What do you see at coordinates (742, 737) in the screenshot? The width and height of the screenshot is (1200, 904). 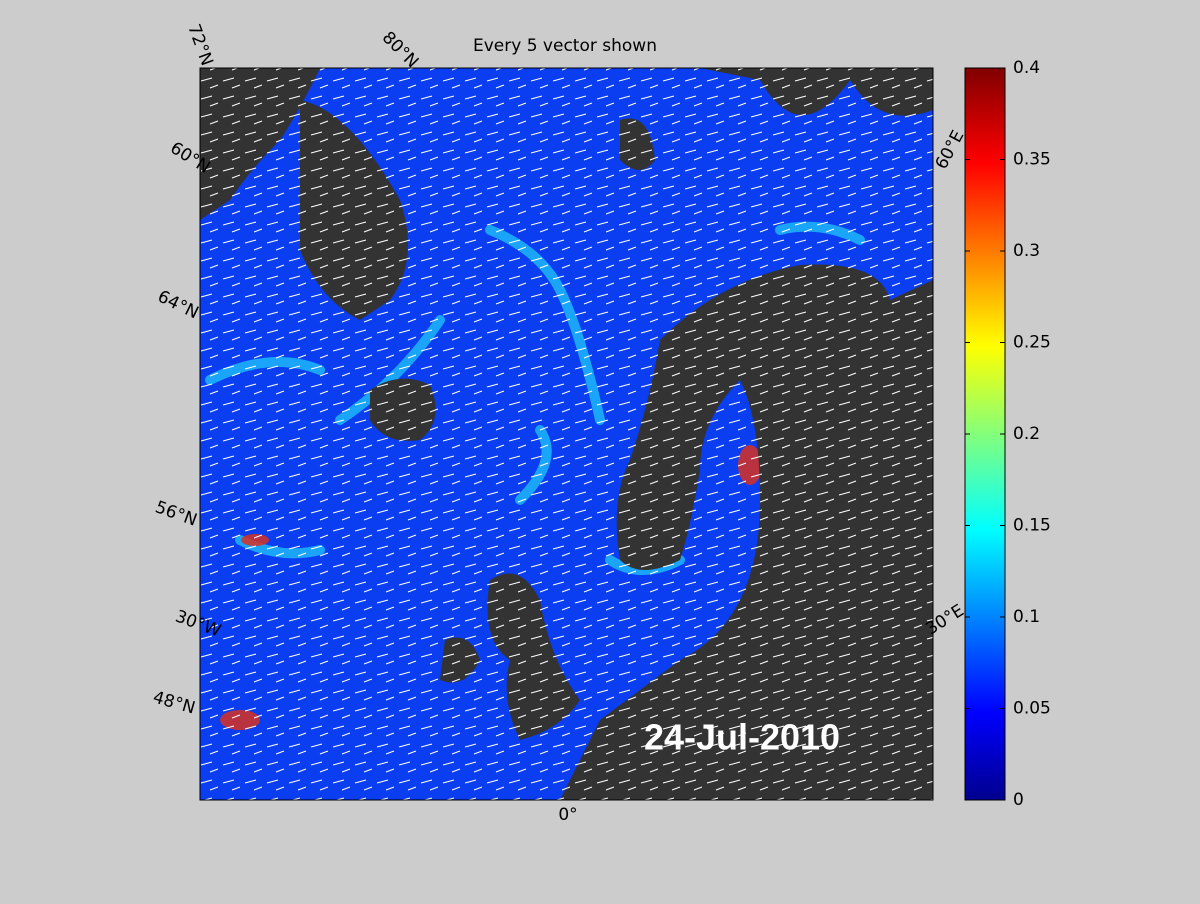 I see `date-label: 24-Jul-2010` at bounding box center [742, 737].